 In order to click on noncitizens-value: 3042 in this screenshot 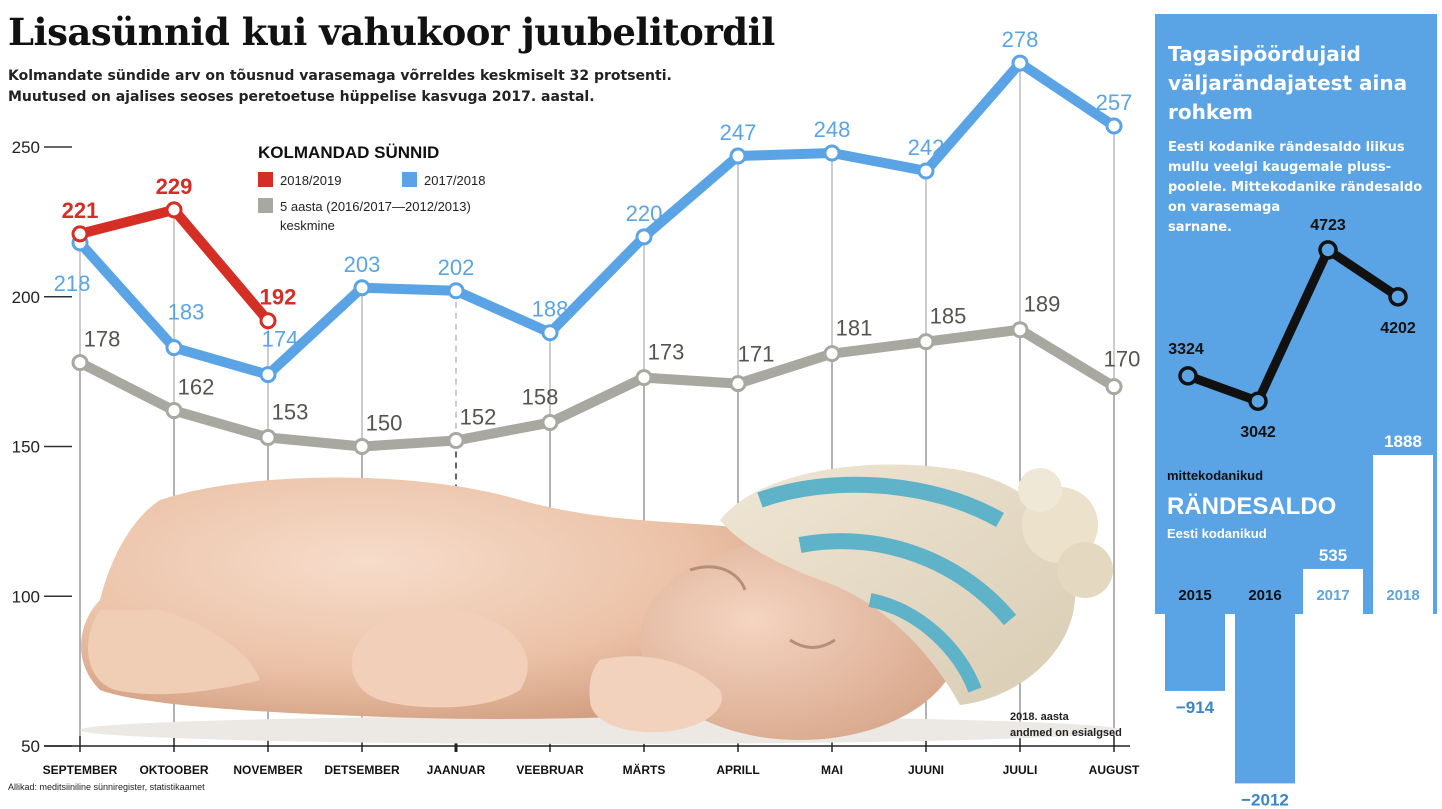, I will do `click(1258, 432)`.